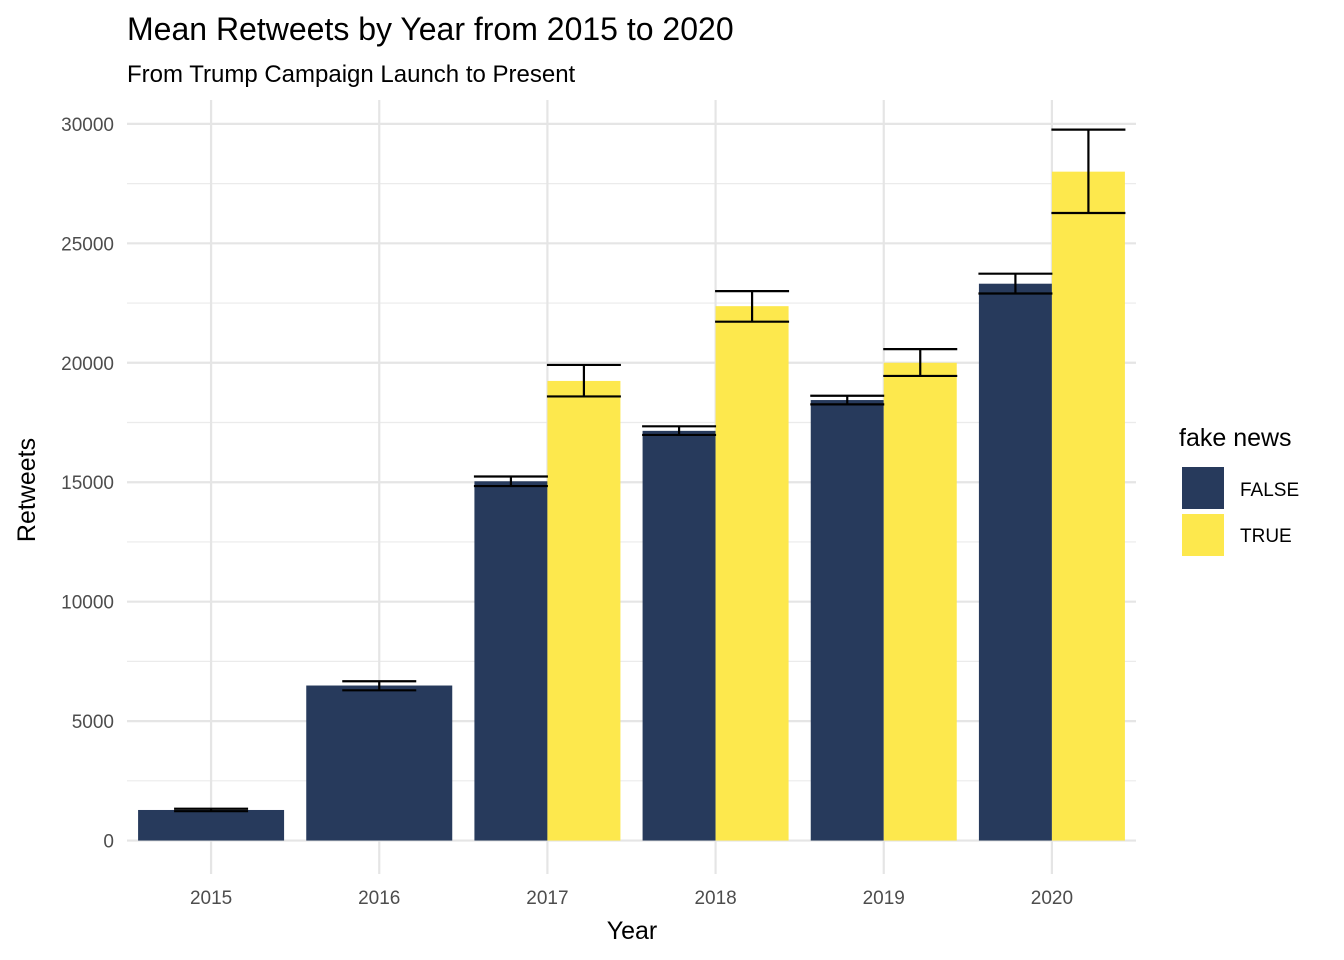  What do you see at coordinates (211, 825) in the screenshot?
I see `bar-false-2015` at bounding box center [211, 825].